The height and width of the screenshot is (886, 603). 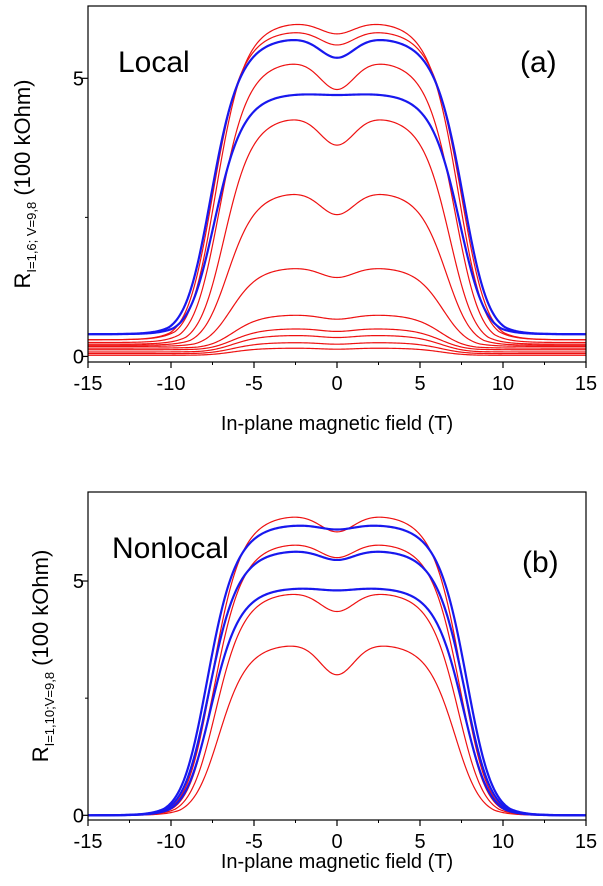 What do you see at coordinates (170, 548) in the screenshot?
I see `panel-annotation: Nonlocal` at bounding box center [170, 548].